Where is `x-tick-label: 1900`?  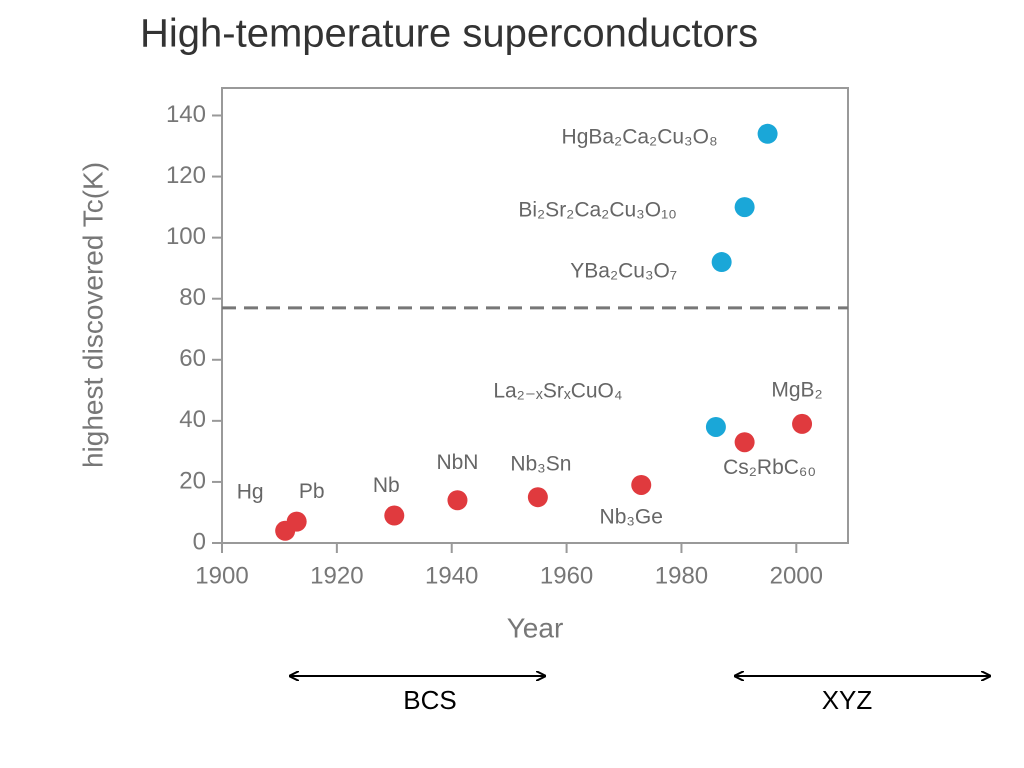 x-tick-label: 1900 is located at coordinates (221, 575).